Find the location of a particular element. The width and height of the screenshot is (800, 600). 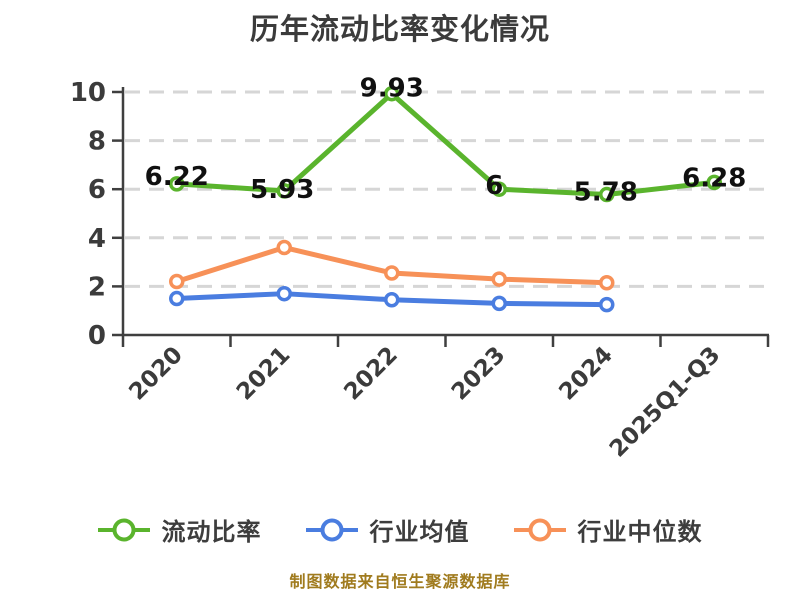

legend-item-current-ratio: 流动比率 is located at coordinates (179, 529).